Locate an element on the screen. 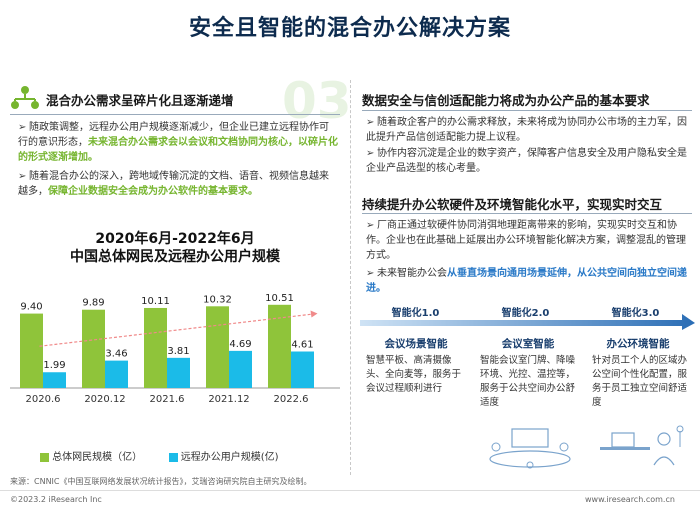 The height and width of the screenshot is (510, 700). left-bullet-1-text: 随政策调整，远程办公用户规模逐渐减少，但企业已建立远程协作可行的意识形态， is located at coordinates (173, 135).